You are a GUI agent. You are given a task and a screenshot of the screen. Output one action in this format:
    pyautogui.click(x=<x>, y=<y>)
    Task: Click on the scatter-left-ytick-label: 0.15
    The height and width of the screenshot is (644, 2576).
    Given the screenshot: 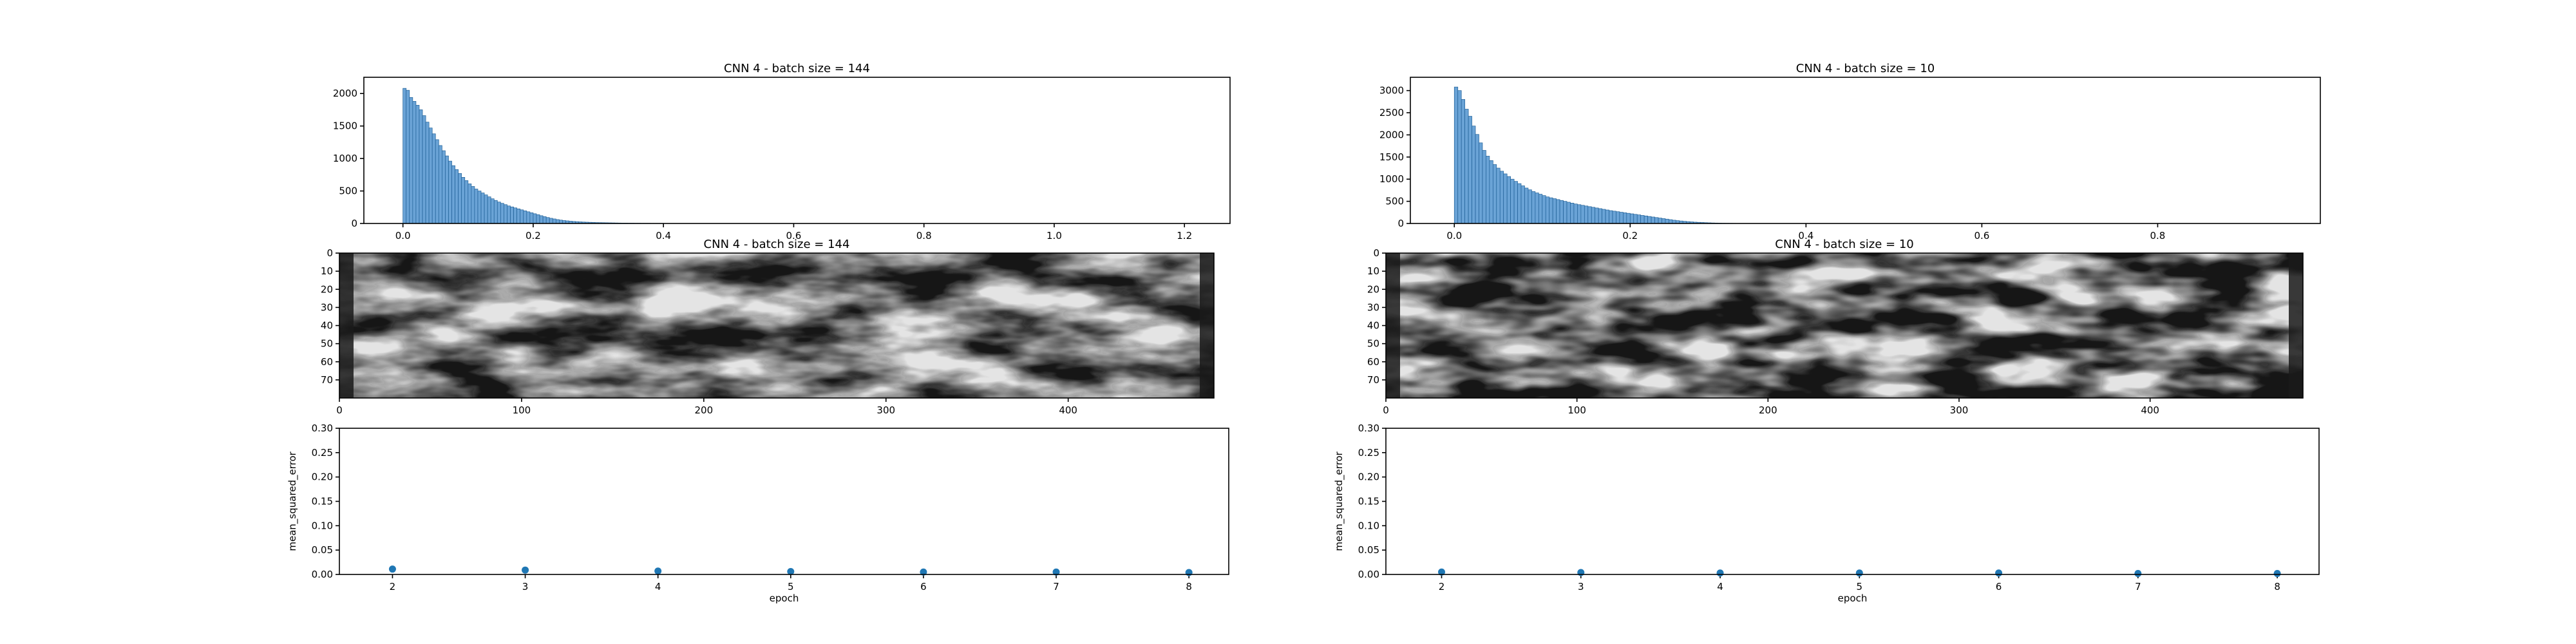 What is the action you would take?
    pyautogui.click(x=322, y=501)
    